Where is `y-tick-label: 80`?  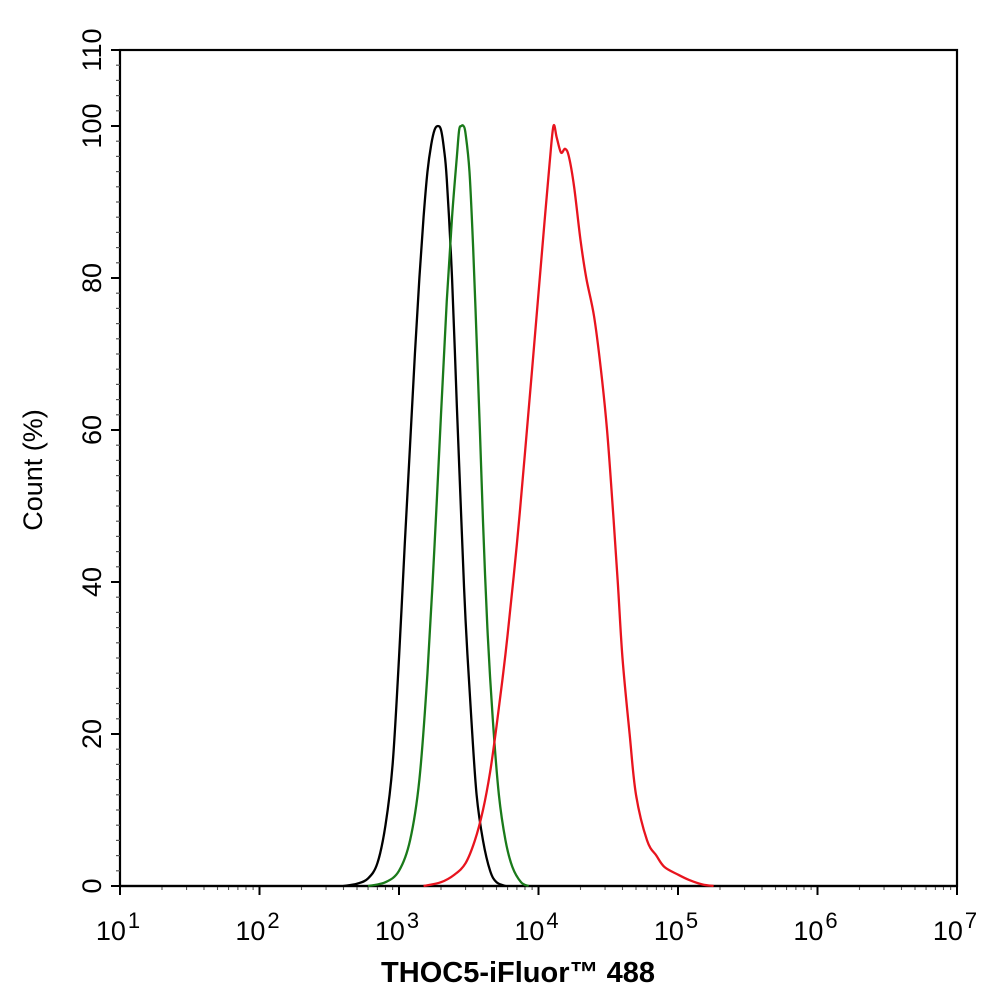 y-tick-label: 80 is located at coordinates (92, 278).